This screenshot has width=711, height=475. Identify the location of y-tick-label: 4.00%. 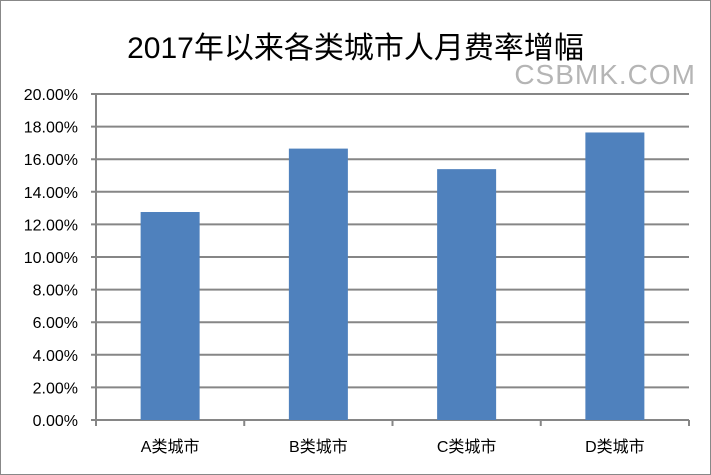
(55, 356).